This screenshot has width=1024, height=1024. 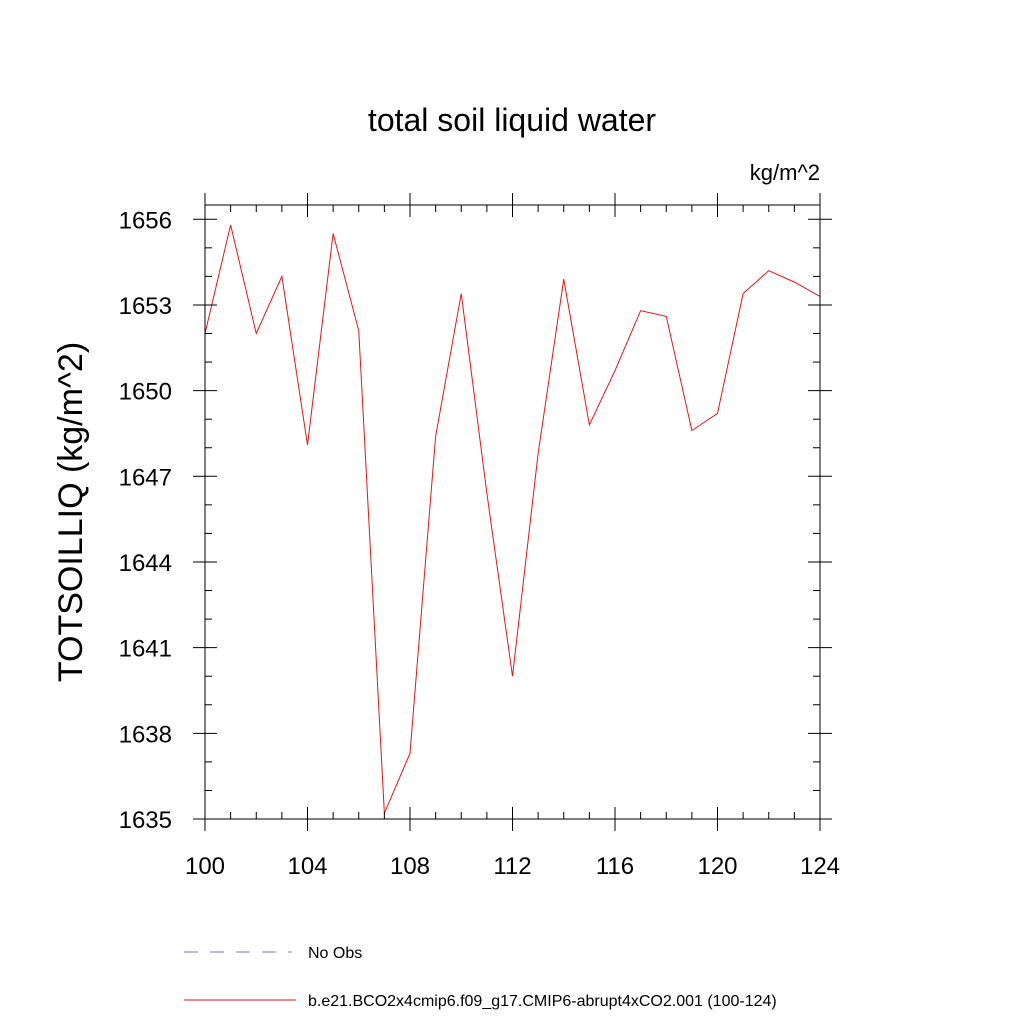 I want to click on y-tick-label: 1653, so click(x=145, y=306).